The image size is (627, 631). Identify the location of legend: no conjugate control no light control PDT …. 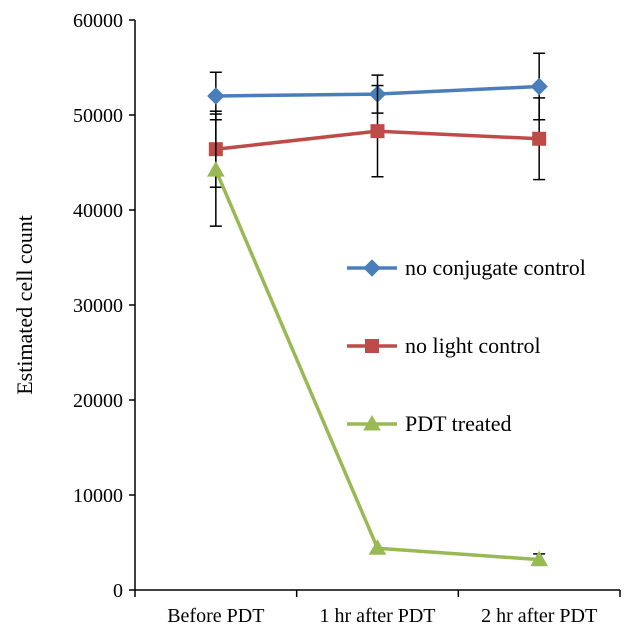
(466, 345).